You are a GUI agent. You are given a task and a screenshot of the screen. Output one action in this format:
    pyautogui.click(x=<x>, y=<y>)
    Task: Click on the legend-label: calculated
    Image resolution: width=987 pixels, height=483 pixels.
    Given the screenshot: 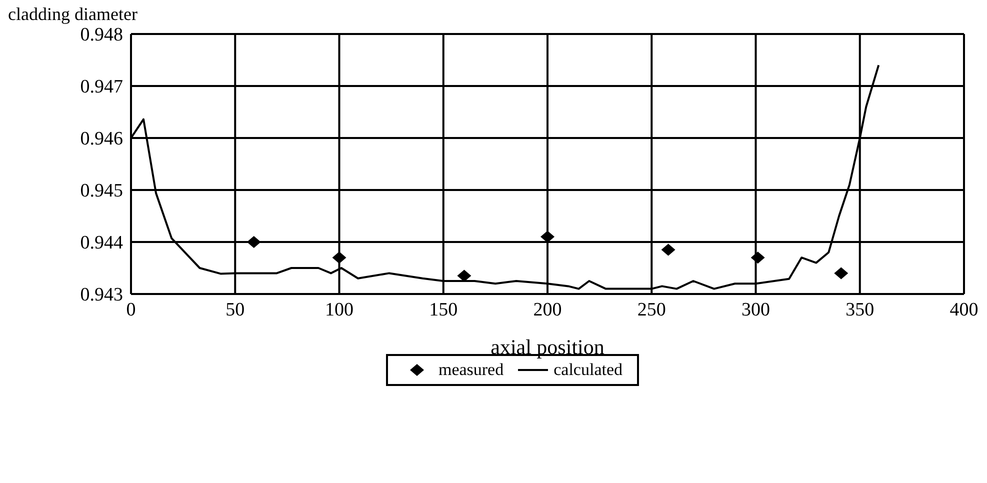 What is the action you would take?
    pyautogui.click(x=587, y=370)
    